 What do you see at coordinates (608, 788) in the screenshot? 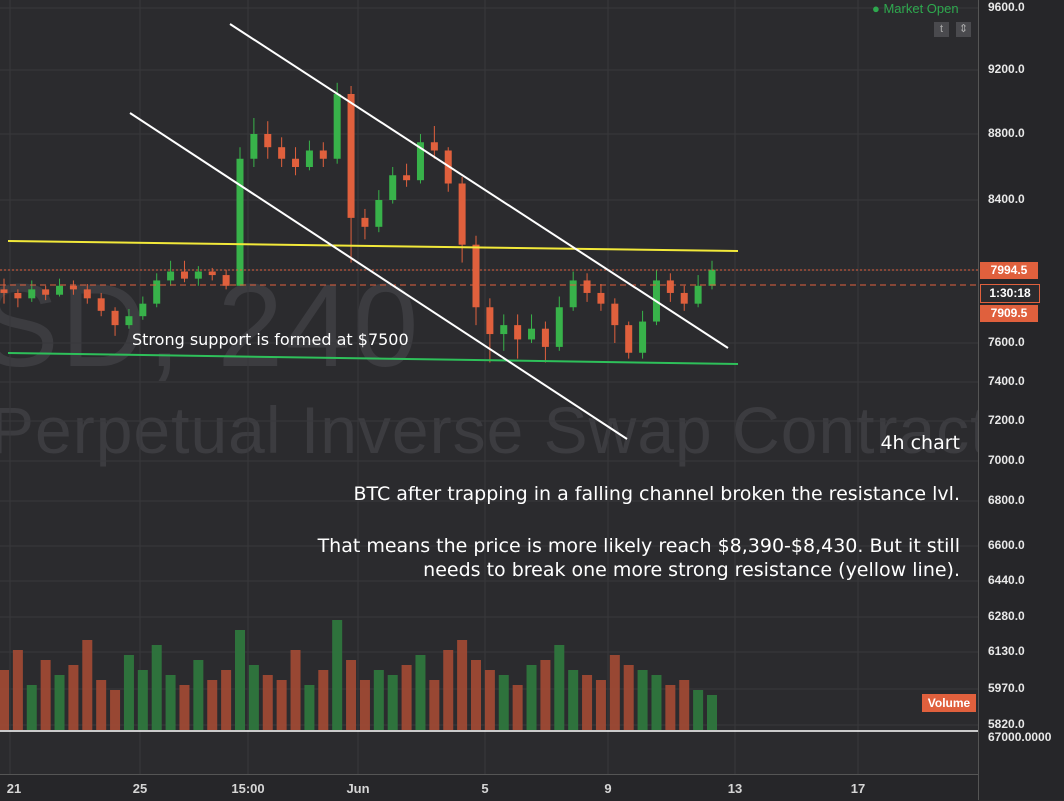
I see `time-tick-label: 9` at bounding box center [608, 788].